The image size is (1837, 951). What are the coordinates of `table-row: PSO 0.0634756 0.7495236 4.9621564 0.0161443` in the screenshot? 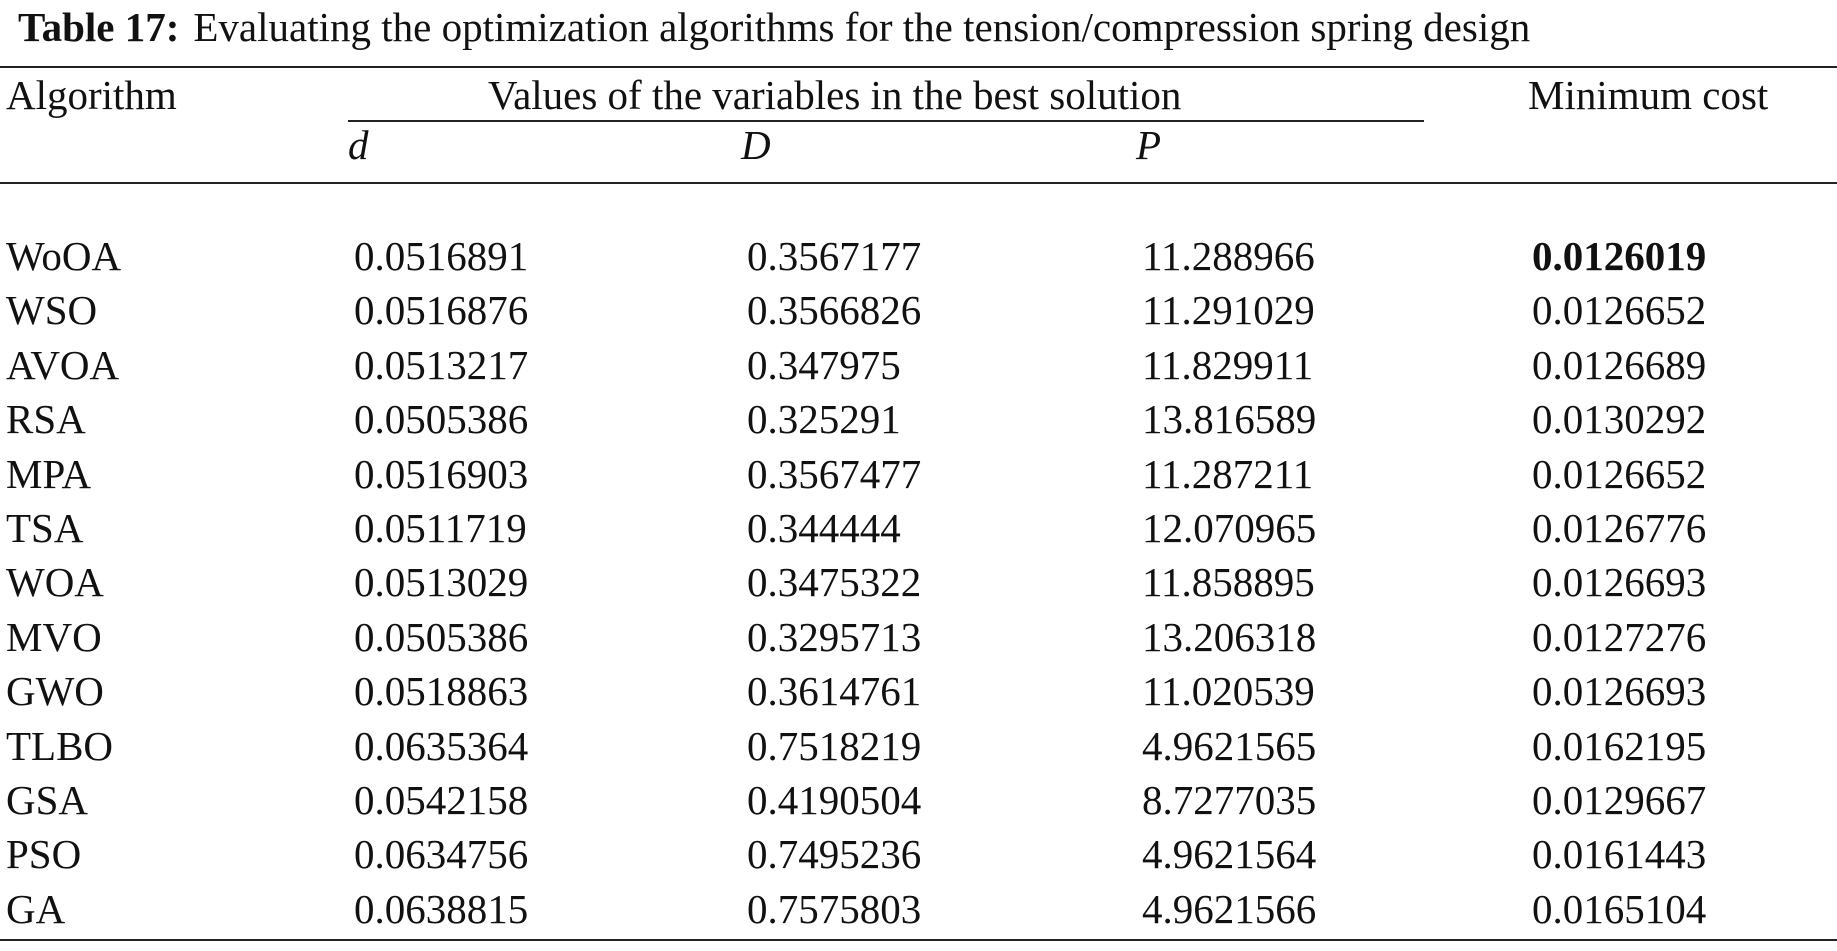 It's located at (918, 854).